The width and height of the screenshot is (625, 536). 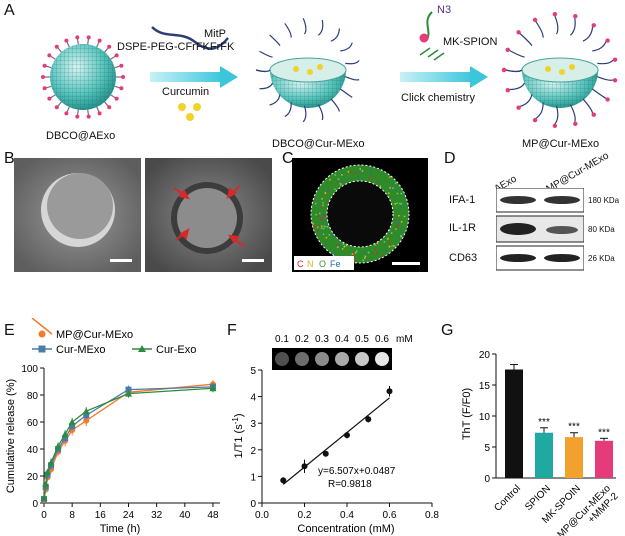 I want to click on e-y-tick-label: 0, so click(x=35, y=504).